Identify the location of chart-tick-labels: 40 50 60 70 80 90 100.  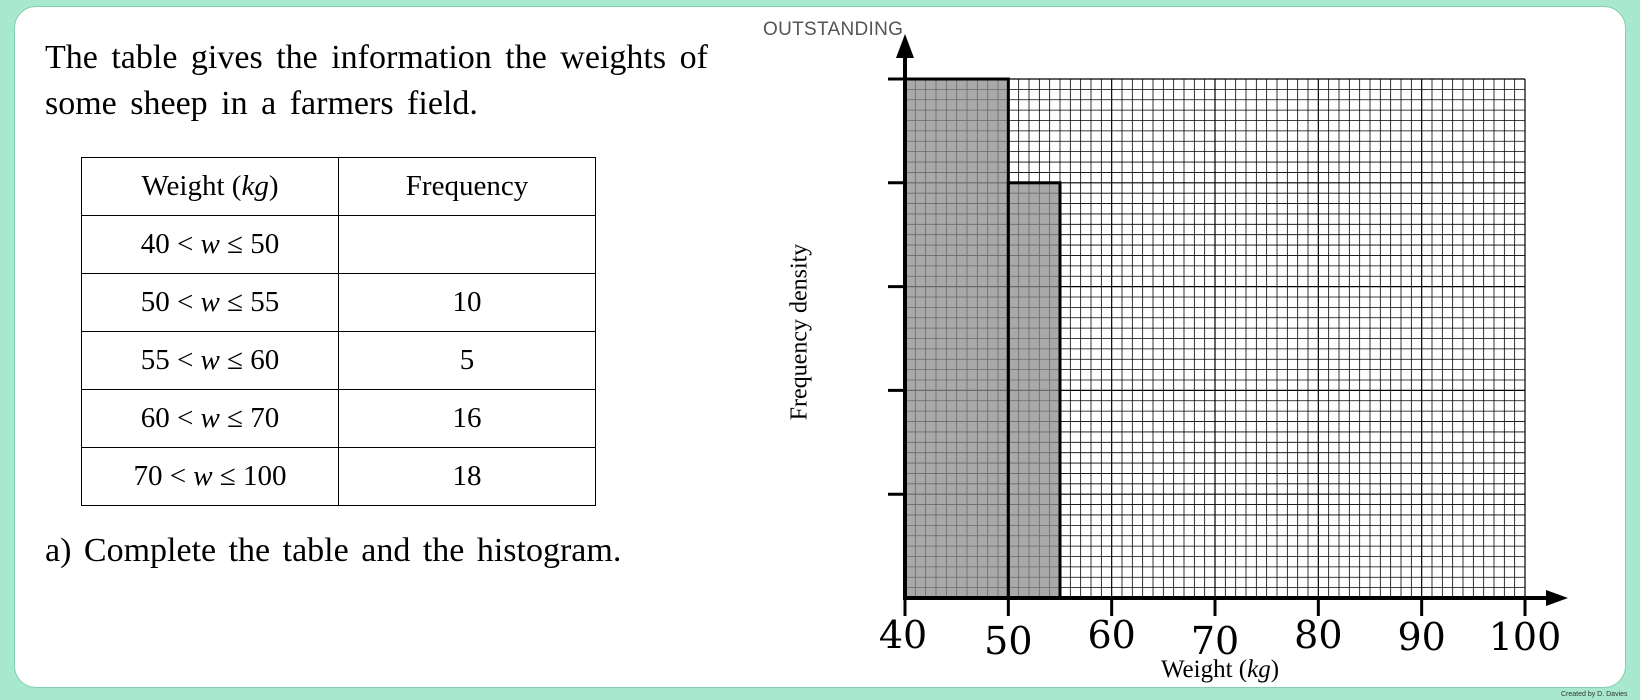
(1220, 638).